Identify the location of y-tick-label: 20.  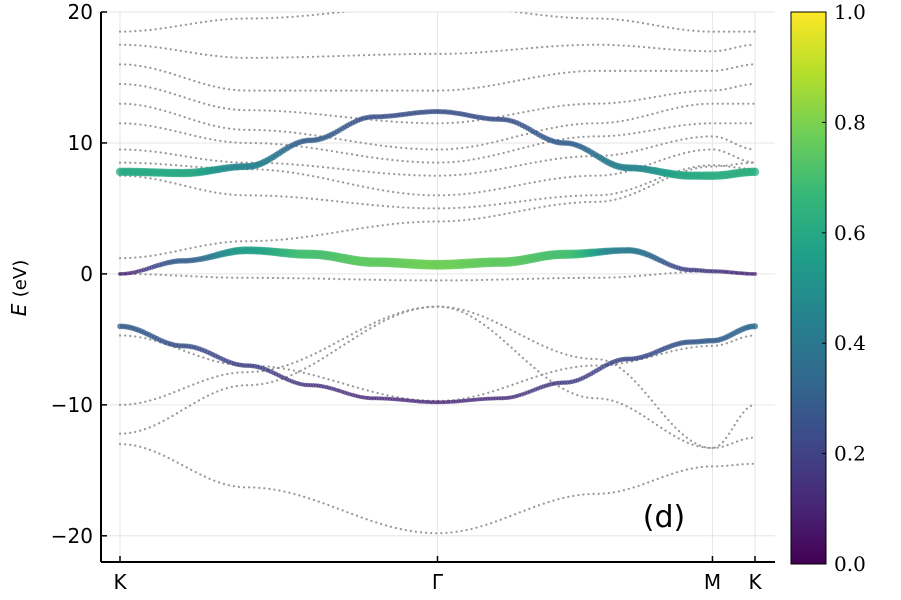
(80, 12).